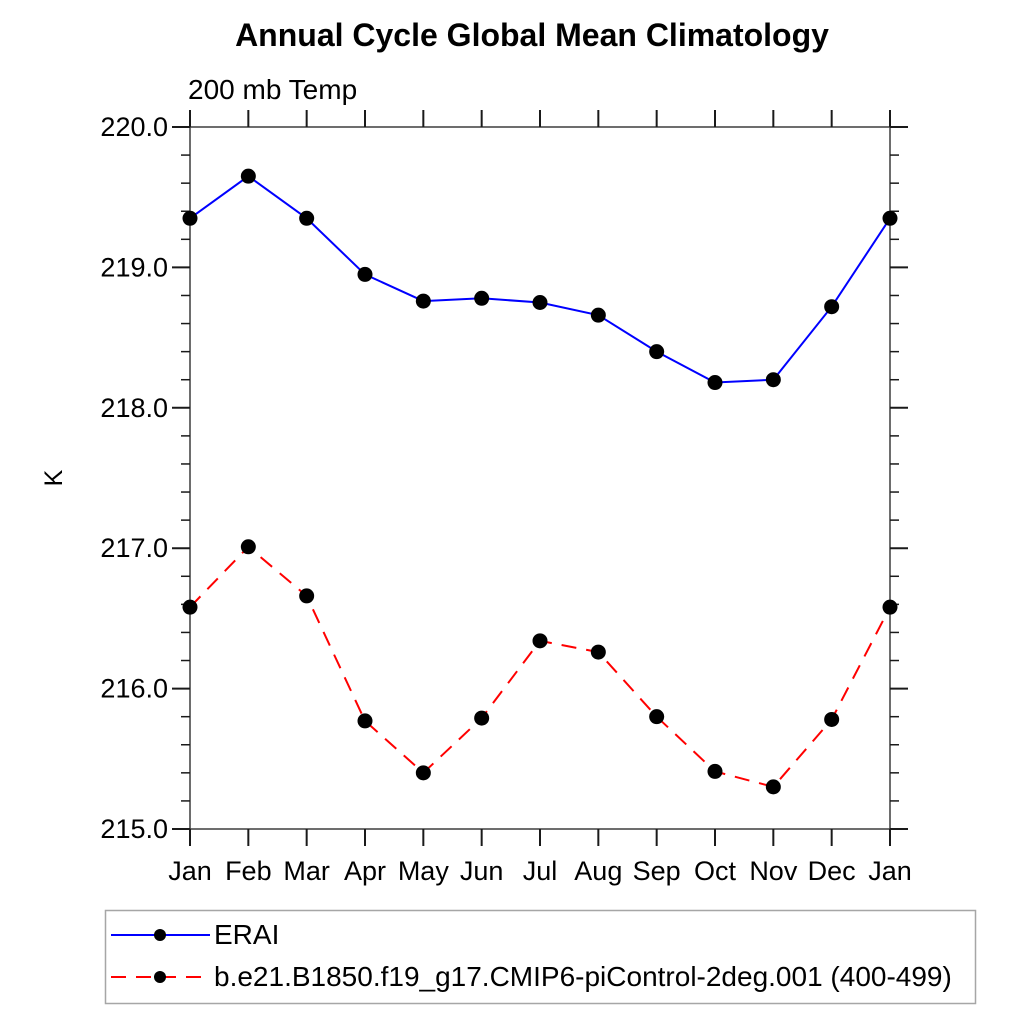 This screenshot has width=1024, height=1024. I want to click on x-tick-label: Apr, so click(365, 871).